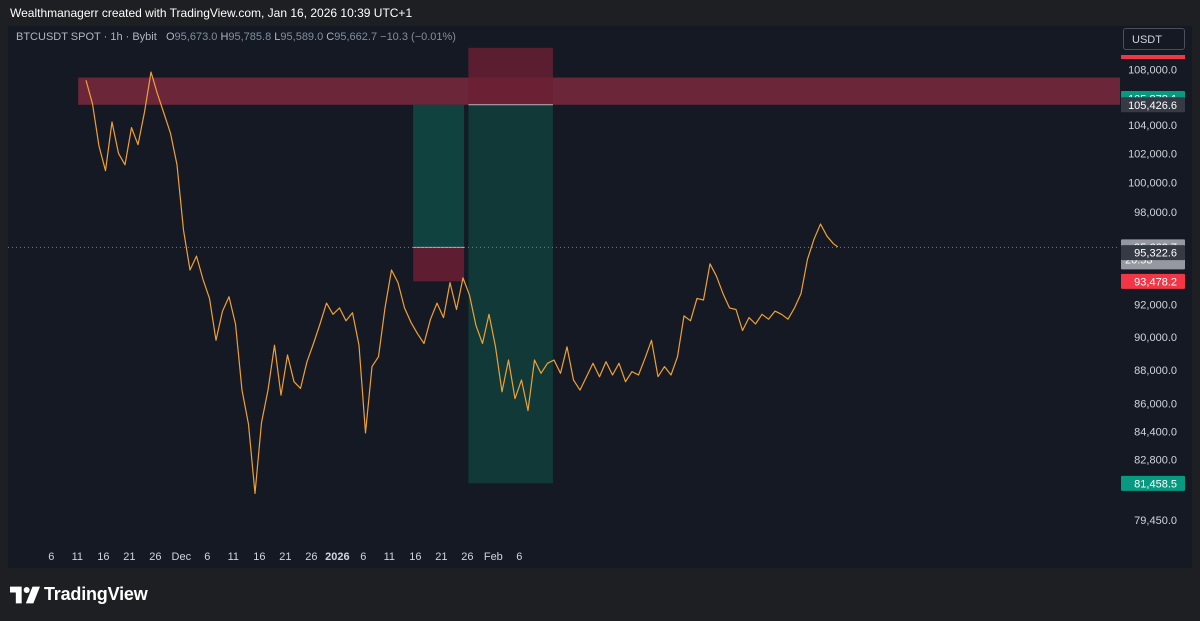 The width and height of the screenshot is (1200, 621). Describe the element at coordinates (1152, 154) in the screenshot. I see `y-tick-label: 102,000.0` at that location.